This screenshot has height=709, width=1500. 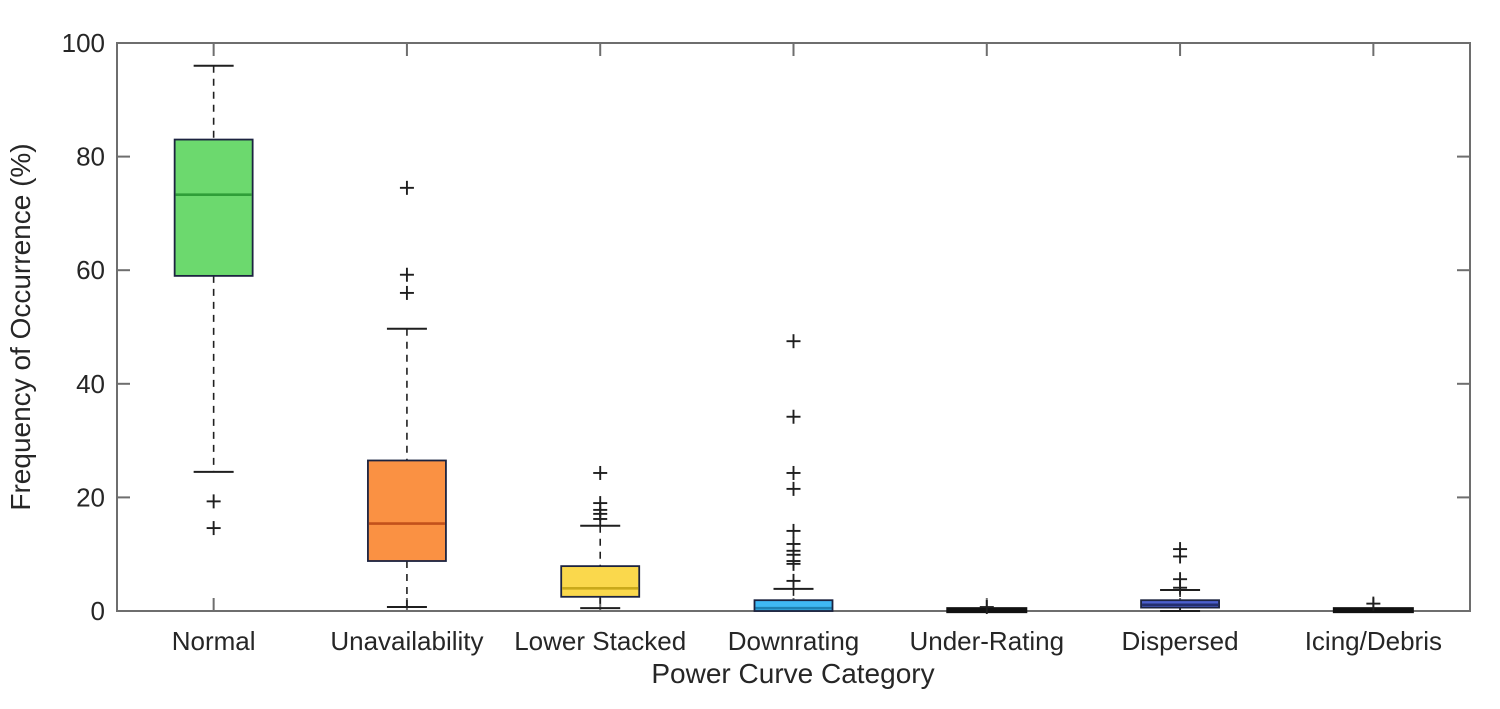 What do you see at coordinates (986, 641) in the screenshot?
I see `x-category-label: Under-Rating` at bounding box center [986, 641].